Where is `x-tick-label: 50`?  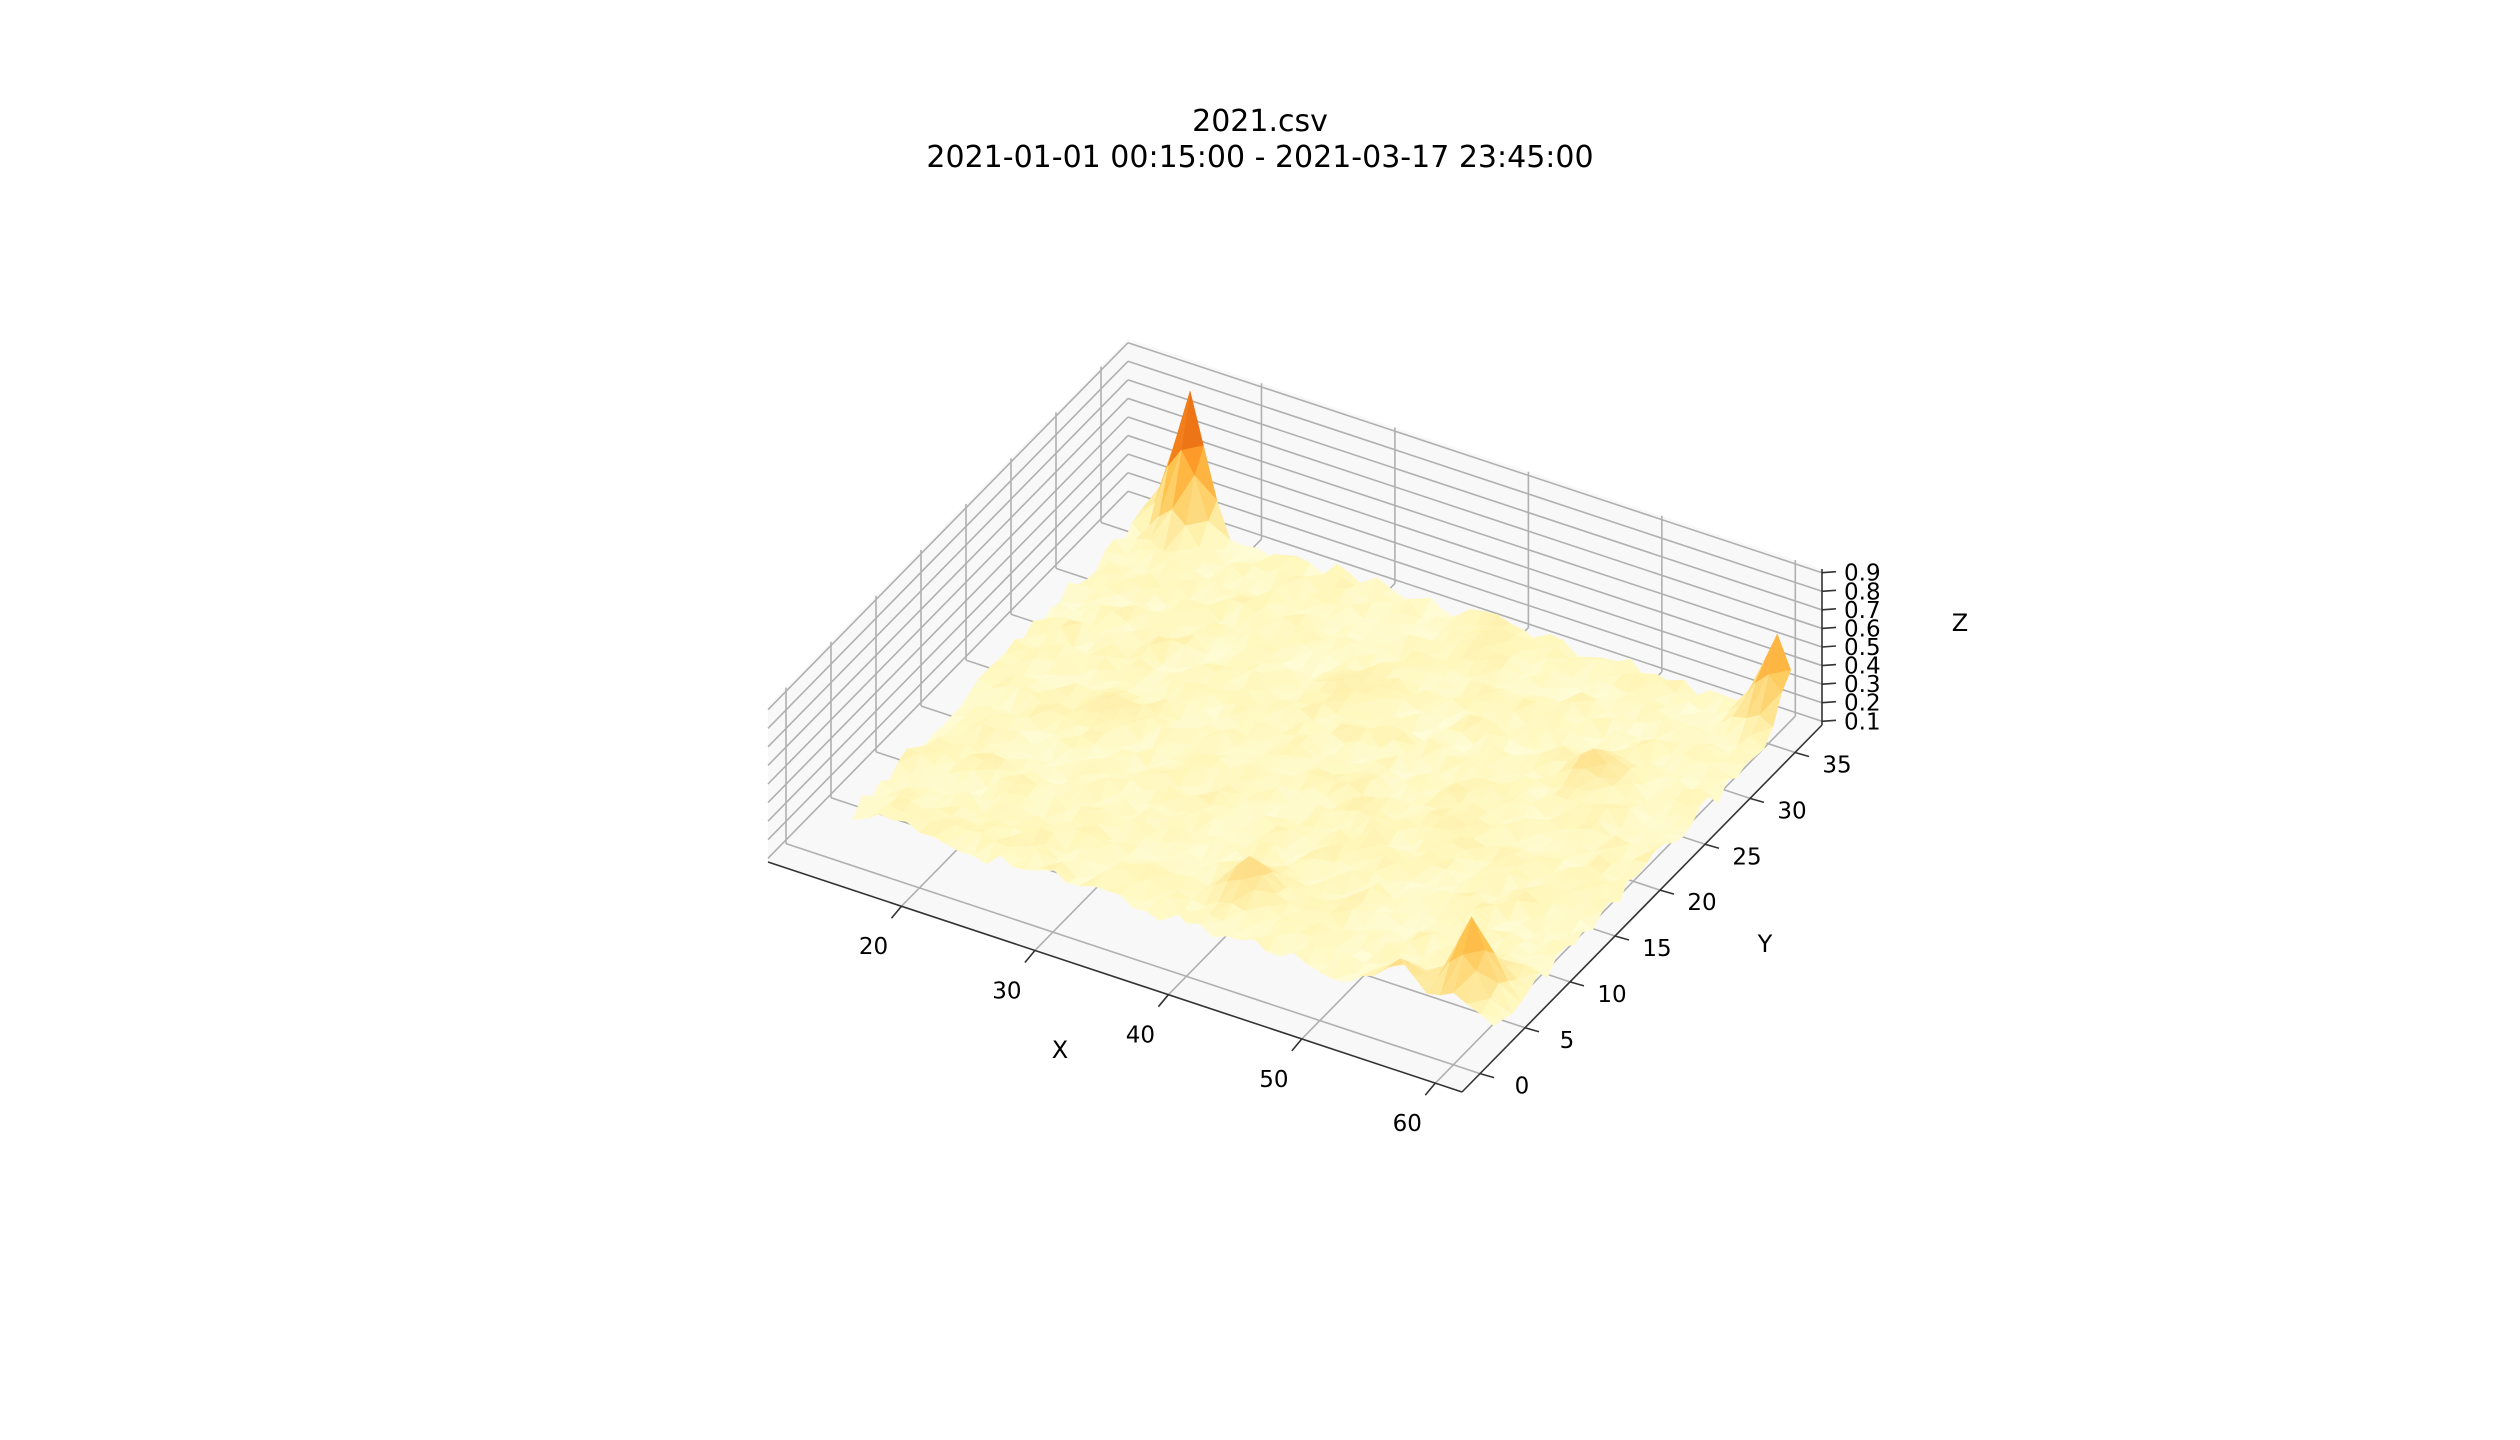 x-tick-label: 50 is located at coordinates (1273, 1080).